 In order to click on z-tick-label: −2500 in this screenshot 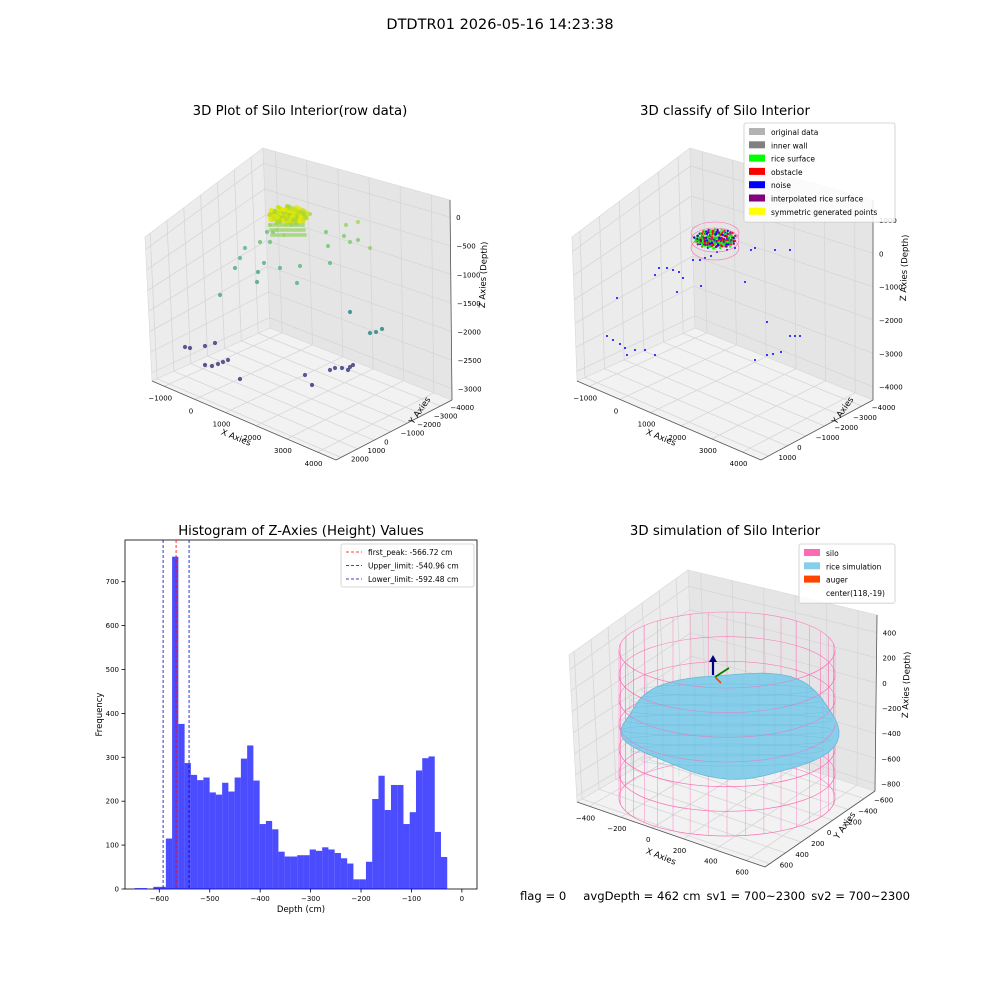, I will do `click(470, 361)`.